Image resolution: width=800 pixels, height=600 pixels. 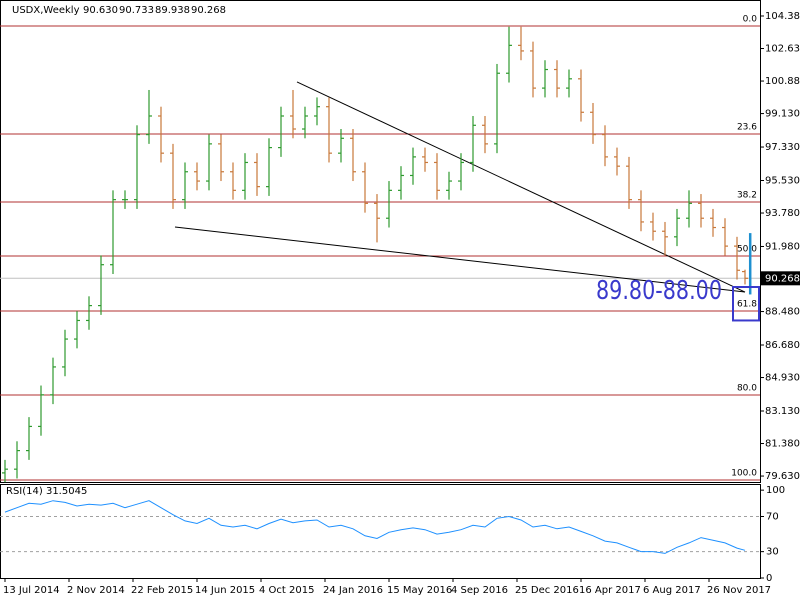 I want to click on y-tick-label: 102.630, so click(x=782, y=49).